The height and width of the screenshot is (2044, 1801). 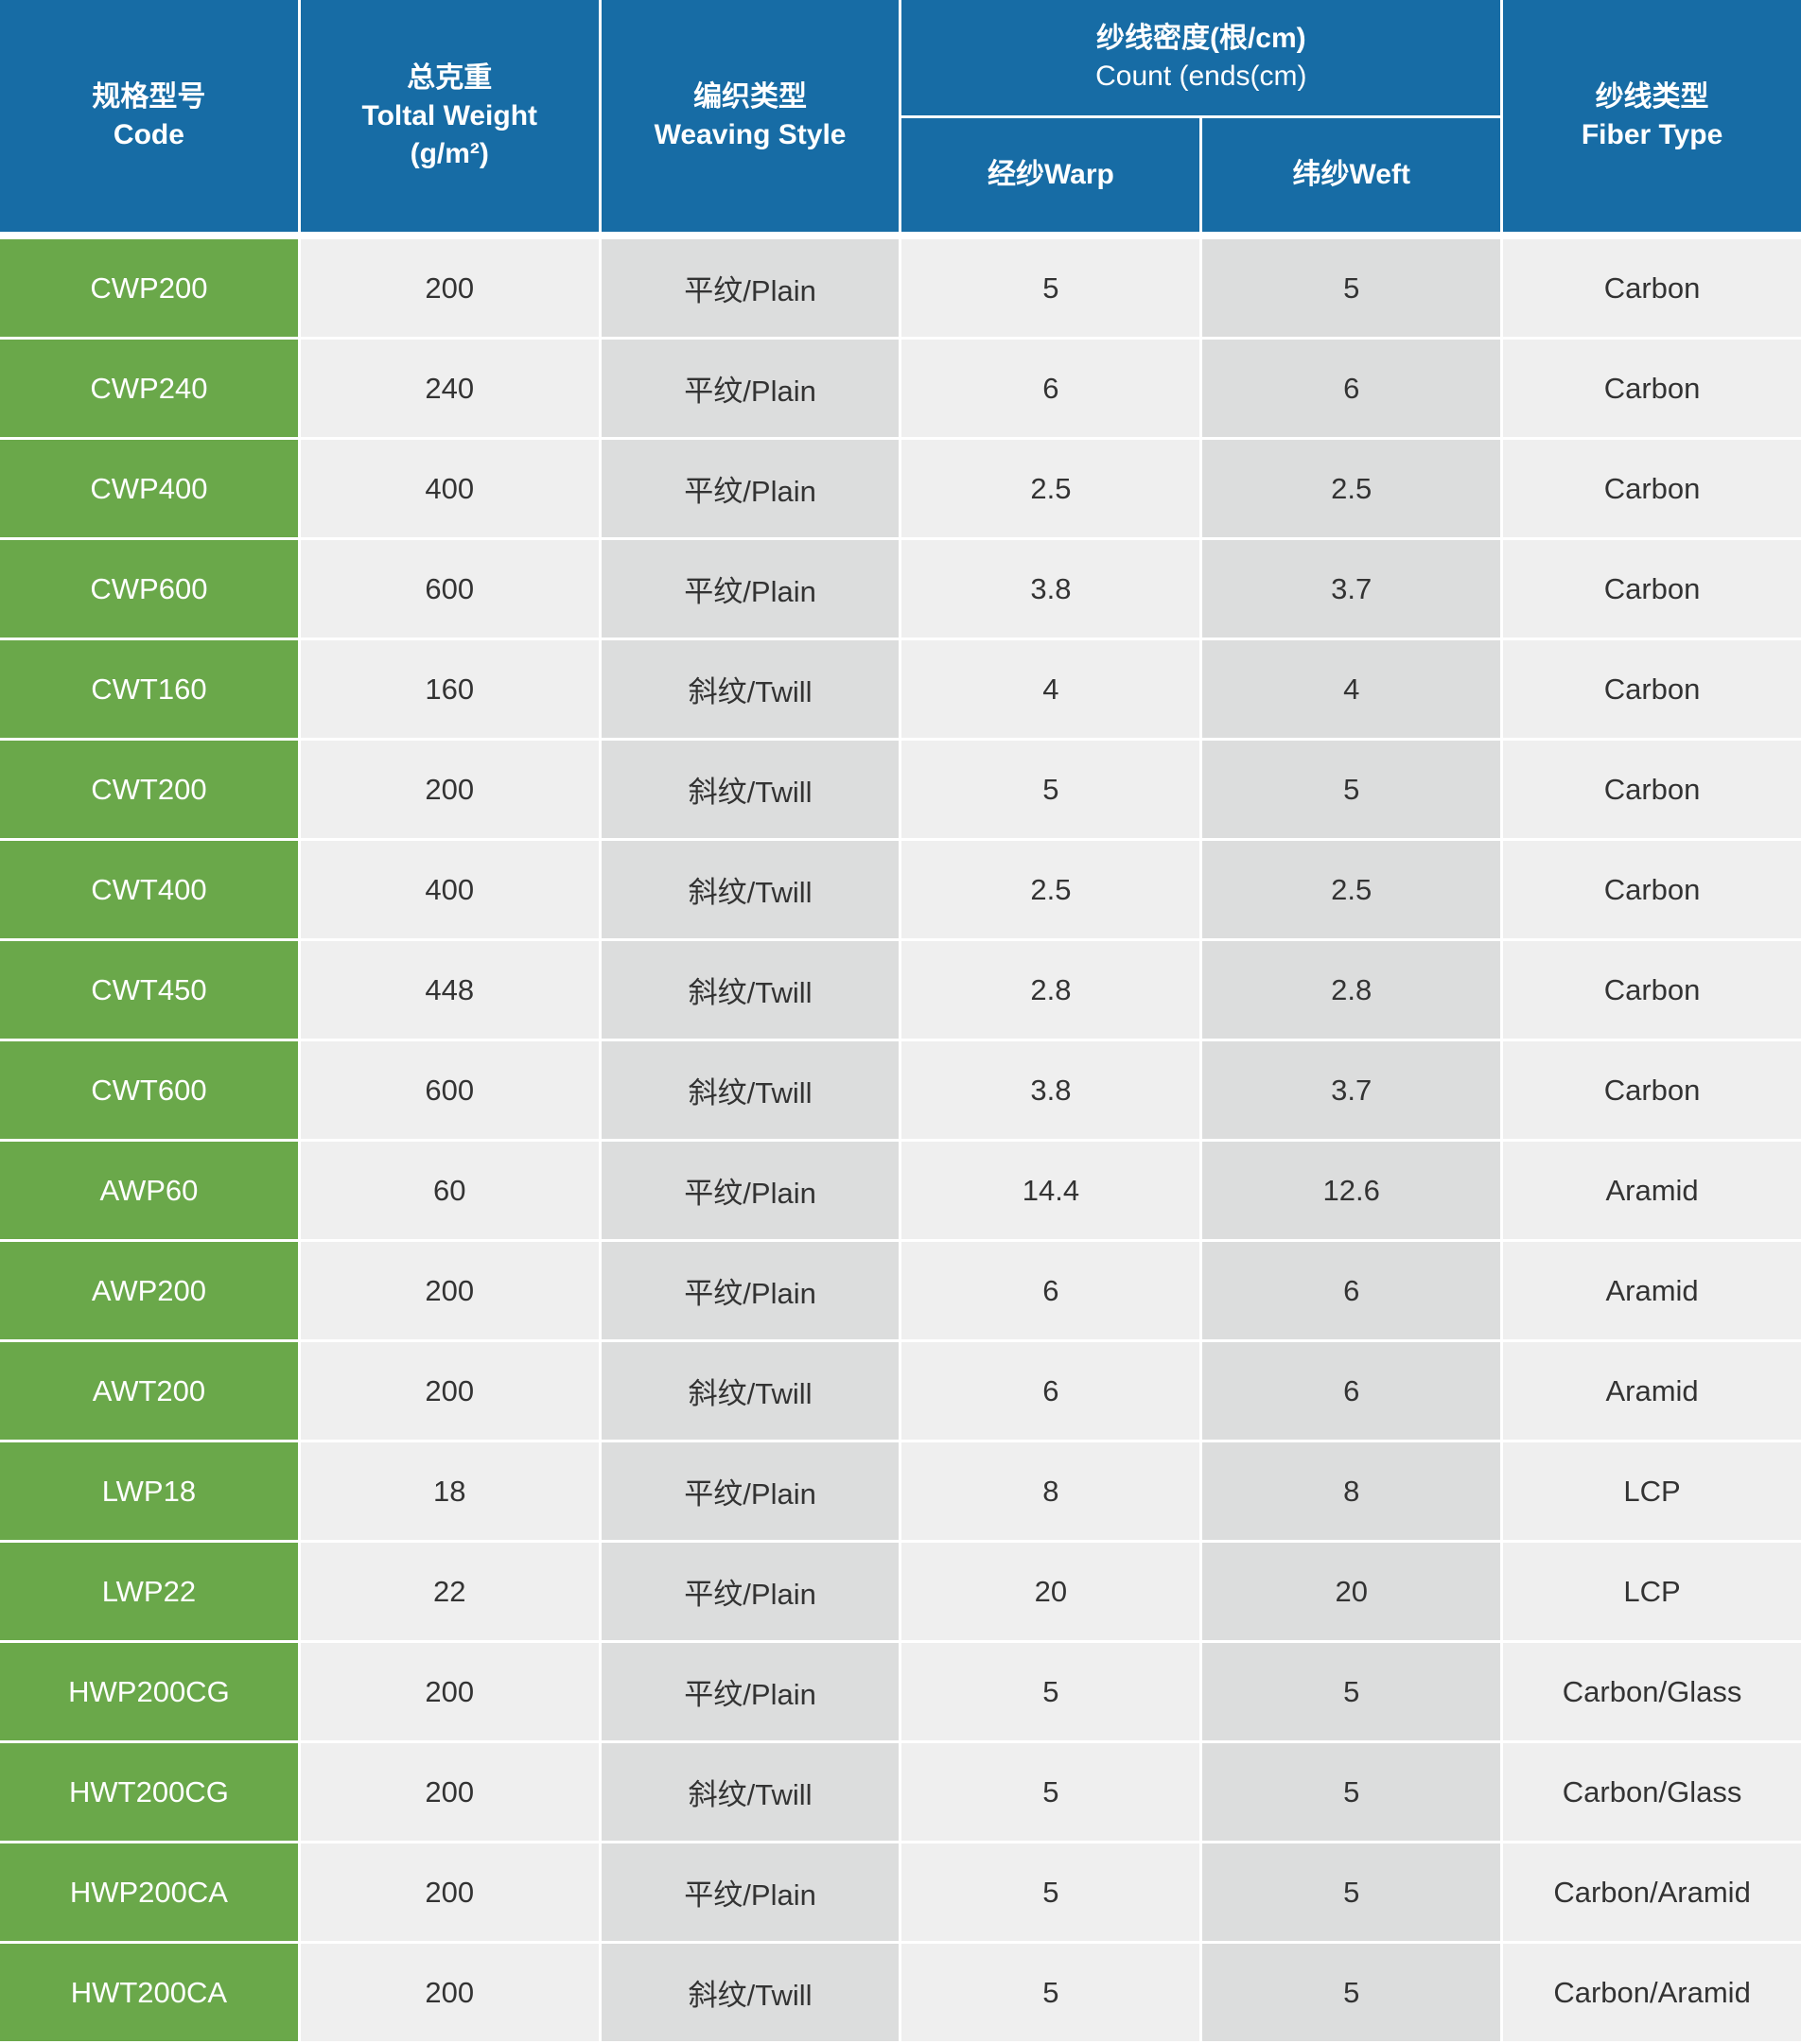 What do you see at coordinates (1201, 57) in the screenshot?
I see `header-count: 纱线密度(根/cm) Count (ends(cm)` at bounding box center [1201, 57].